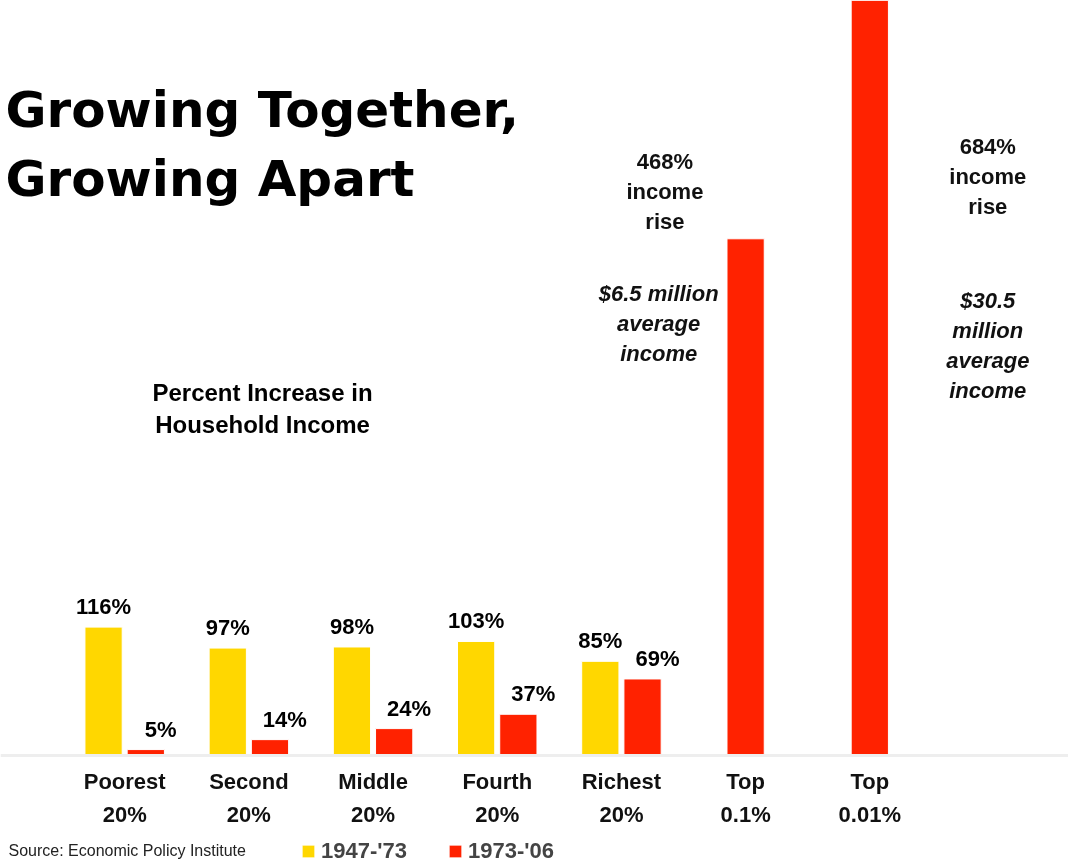  Describe the element at coordinates (284, 719) in the screenshot. I see `data-label: 14%` at that location.